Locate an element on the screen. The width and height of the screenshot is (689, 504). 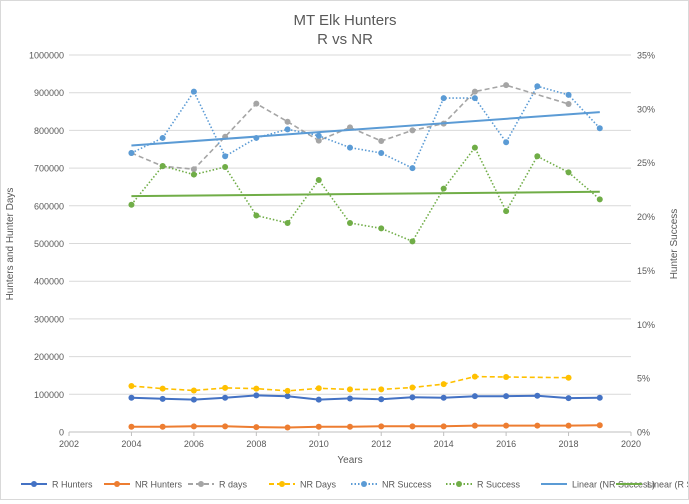
y-axis-label: Hunters and Hunter Days is located at coordinates (10, 244).